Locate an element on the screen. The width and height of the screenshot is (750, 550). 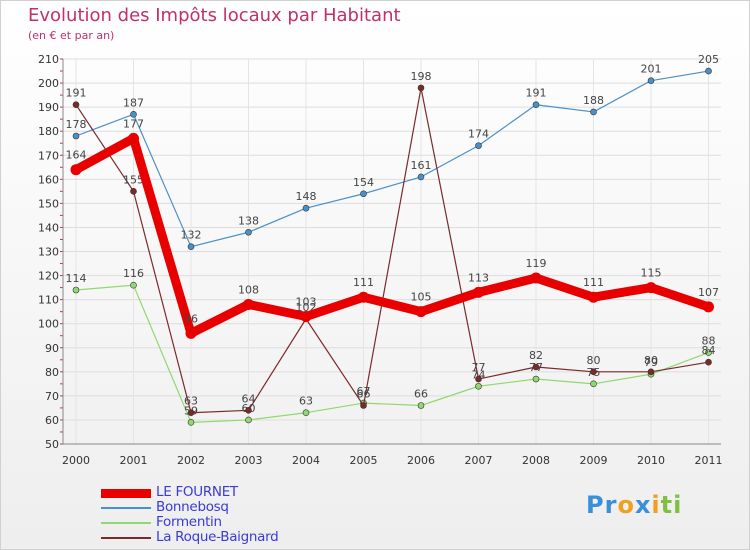
data-label: 114 is located at coordinates (76, 278).